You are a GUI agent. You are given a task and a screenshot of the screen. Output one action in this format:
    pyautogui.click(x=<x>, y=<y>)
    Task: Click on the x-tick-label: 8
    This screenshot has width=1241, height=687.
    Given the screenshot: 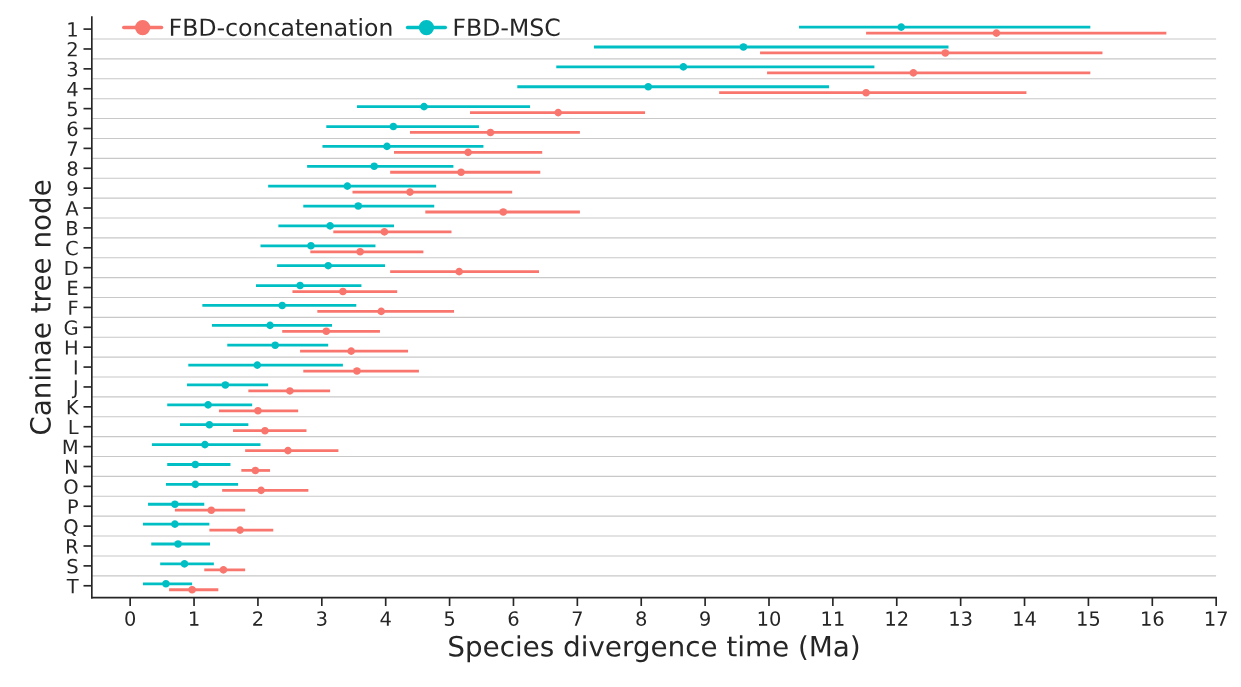 What is the action you would take?
    pyautogui.click(x=641, y=618)
    